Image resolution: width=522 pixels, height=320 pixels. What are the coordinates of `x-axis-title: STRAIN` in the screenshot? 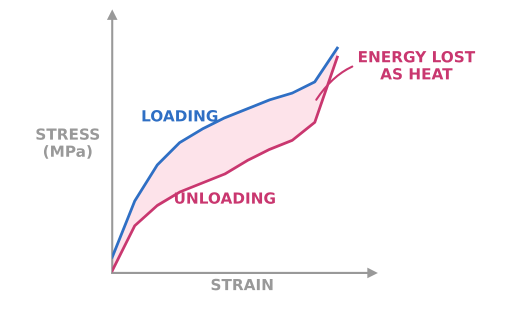 It's located at (242, 284).